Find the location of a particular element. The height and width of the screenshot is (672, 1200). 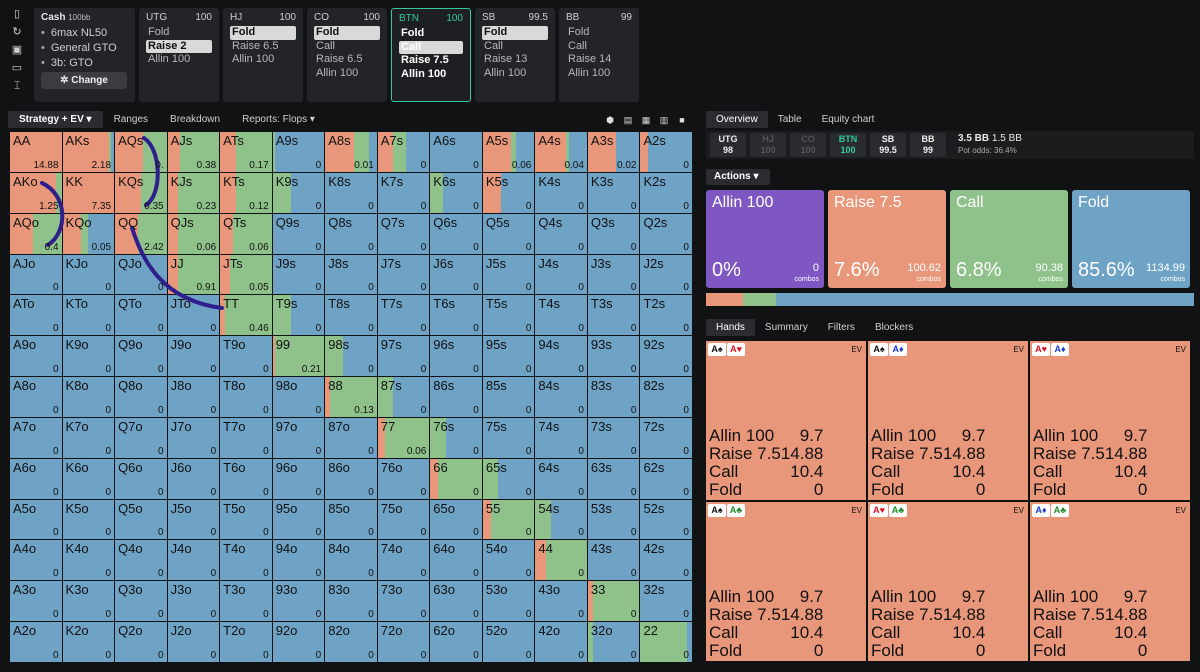

tab-hands: Hands is located at coordinates (730, 327).